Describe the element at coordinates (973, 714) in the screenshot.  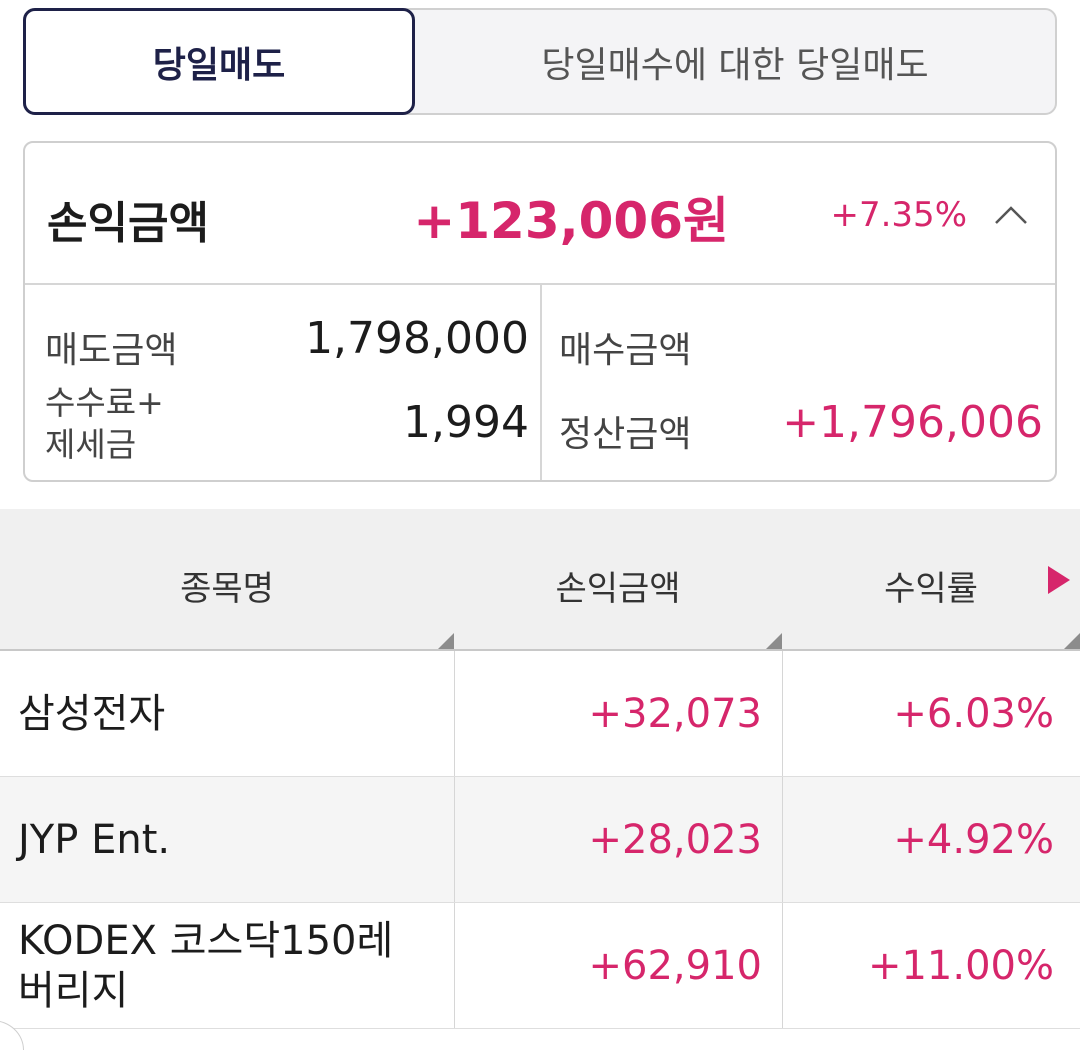
I see `stock-return-rate: +6.03%` at that location.